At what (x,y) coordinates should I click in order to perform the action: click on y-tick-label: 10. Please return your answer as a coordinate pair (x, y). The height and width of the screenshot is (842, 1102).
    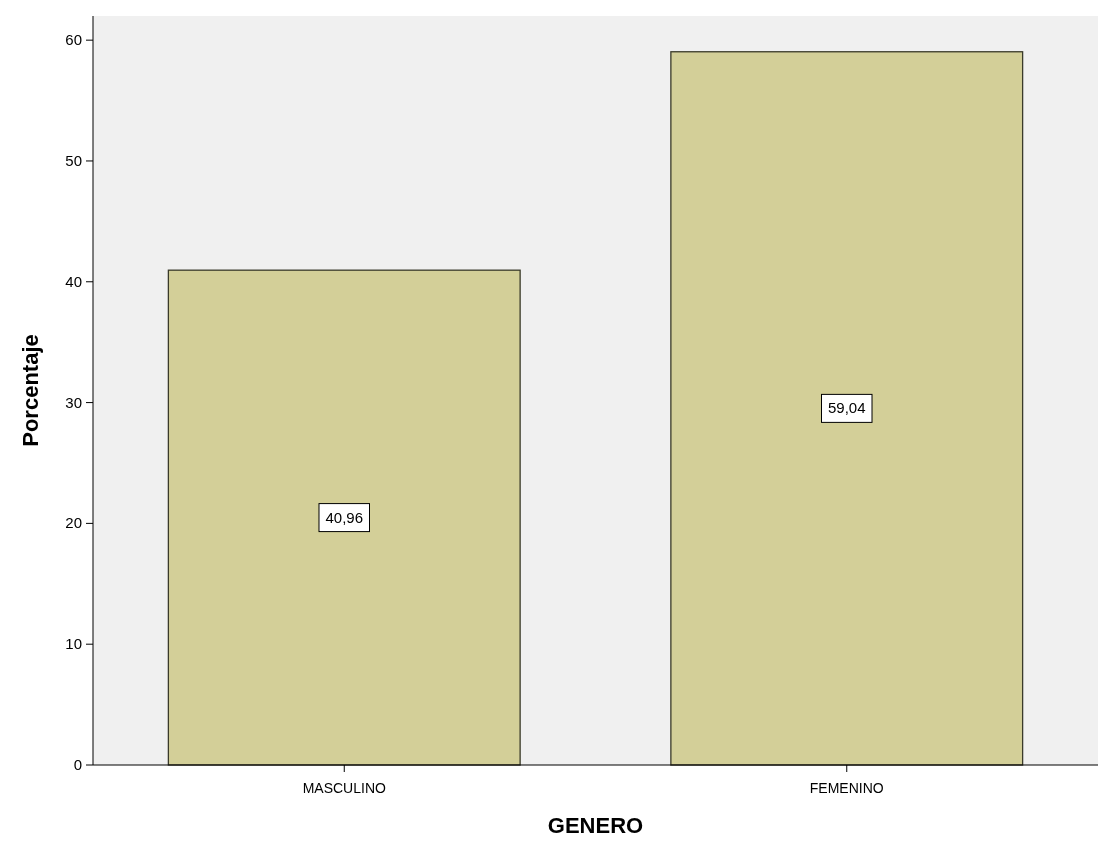
    Looking at the image, I should click on (73, 644).